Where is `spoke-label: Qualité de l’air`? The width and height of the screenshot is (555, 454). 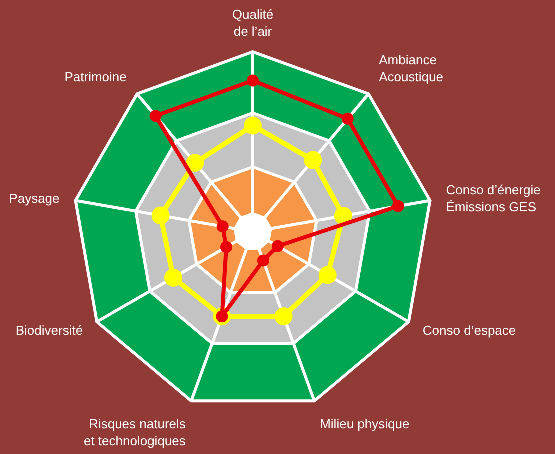 spoke-label: Qualité de l’air is located at coordinates (253, 22).